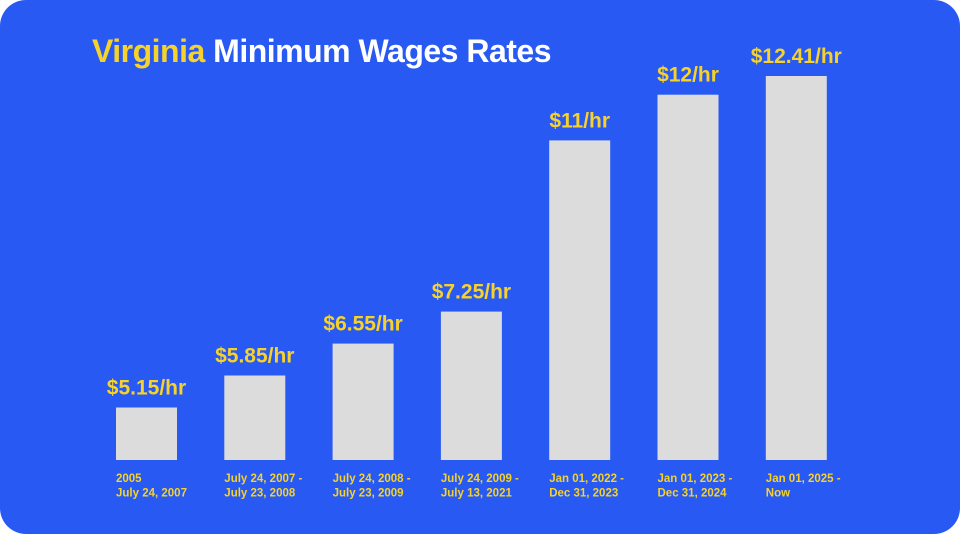  What do you see at coordinates (796, 56) in the screenshot?
I see `value-label-6: $12.41/hr` at bounding box center [796, 56].